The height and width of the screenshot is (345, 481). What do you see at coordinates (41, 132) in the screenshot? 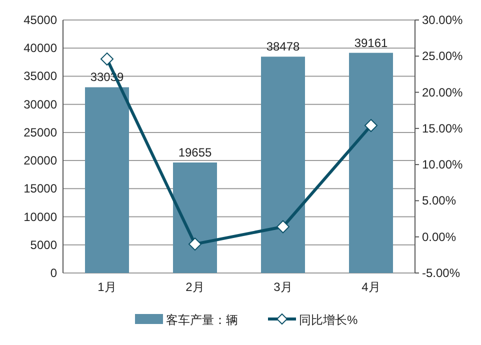
I see `y-tick-label: 25000` at bounding box center [41, 132].